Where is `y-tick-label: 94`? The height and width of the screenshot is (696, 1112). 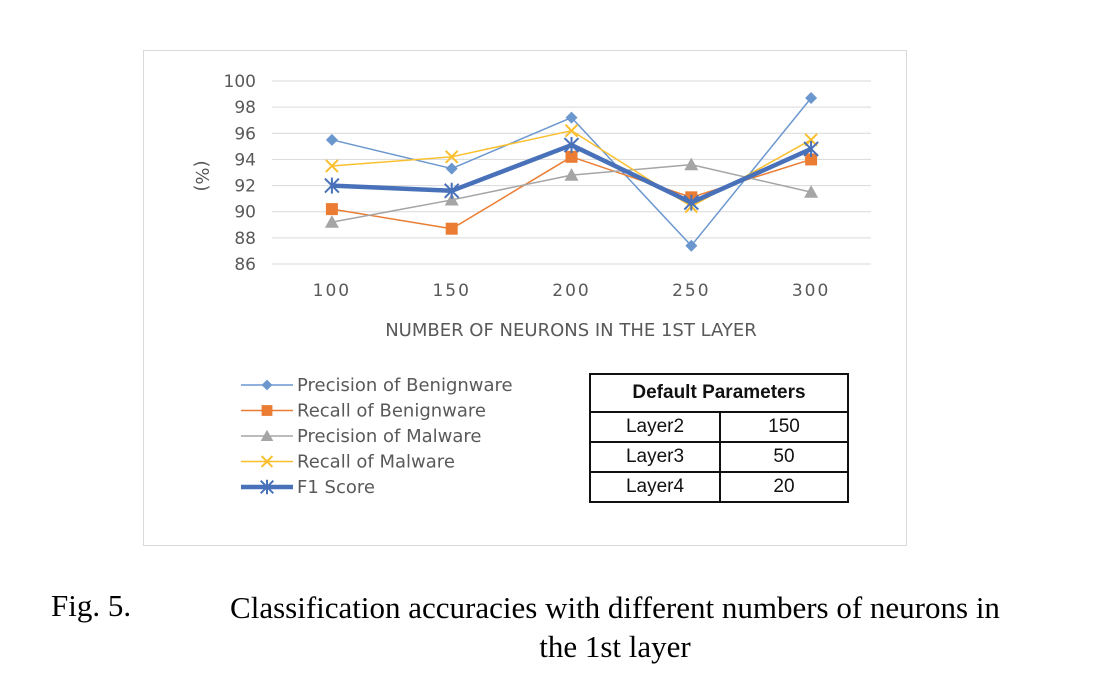
y-tick-label: 94 is located at coordinates (245, 160).